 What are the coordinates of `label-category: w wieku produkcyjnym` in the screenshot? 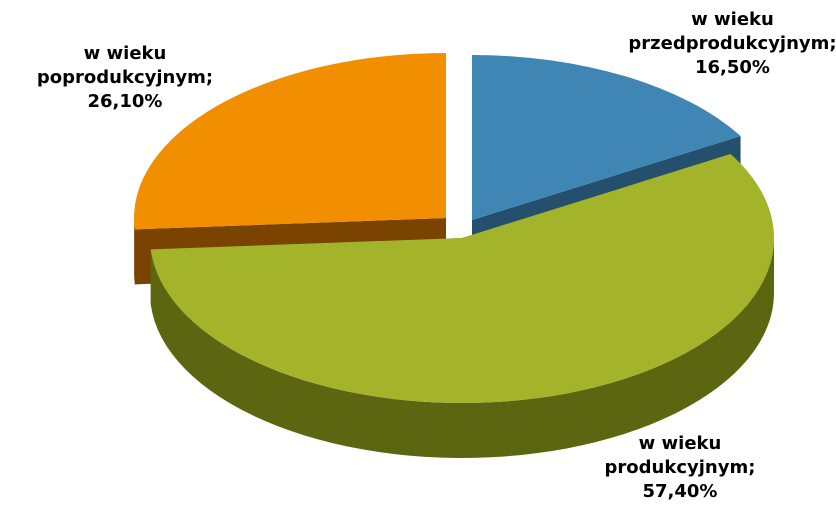 It's located at (676, 455).